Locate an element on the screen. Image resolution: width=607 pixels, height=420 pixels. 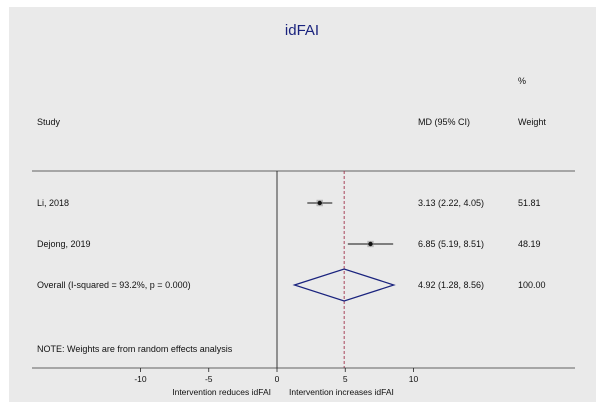
ci-text: 3.13 (2.22, 4.05) is located at coordinates (451, 203).